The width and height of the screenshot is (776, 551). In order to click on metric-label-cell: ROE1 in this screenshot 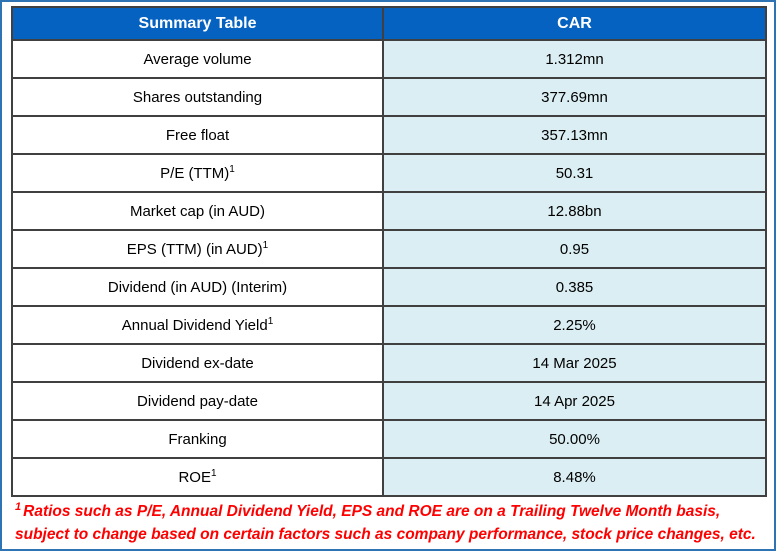, I will do `click(197, 477)`.